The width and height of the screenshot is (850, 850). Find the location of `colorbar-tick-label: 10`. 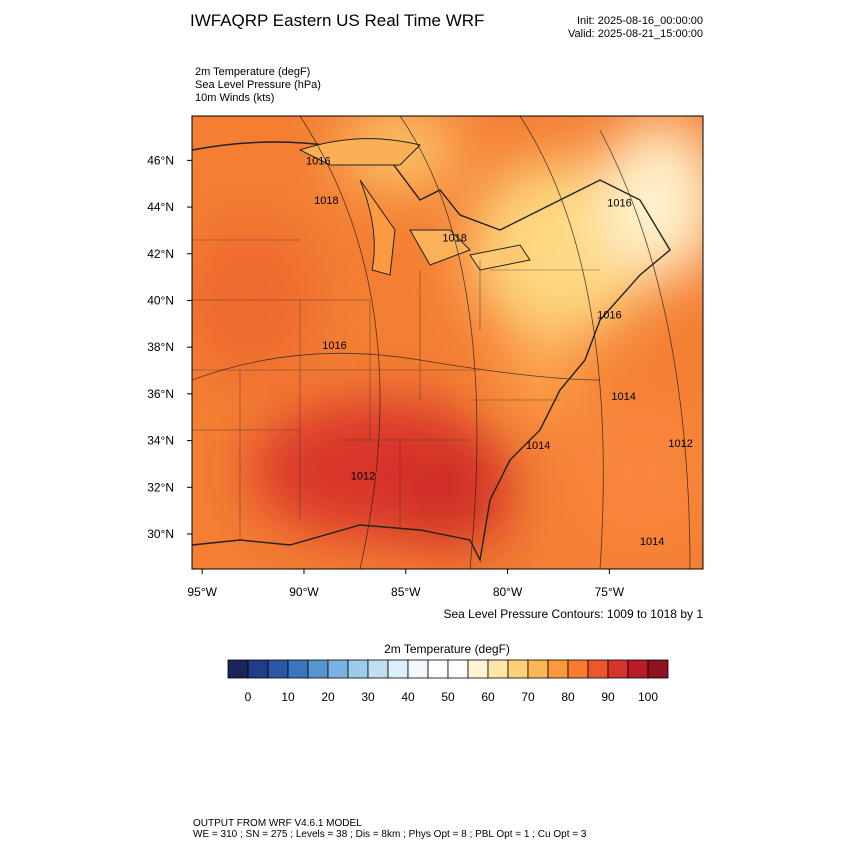

colorbar-tick-label: 10 is located at coordinates (288, 697).